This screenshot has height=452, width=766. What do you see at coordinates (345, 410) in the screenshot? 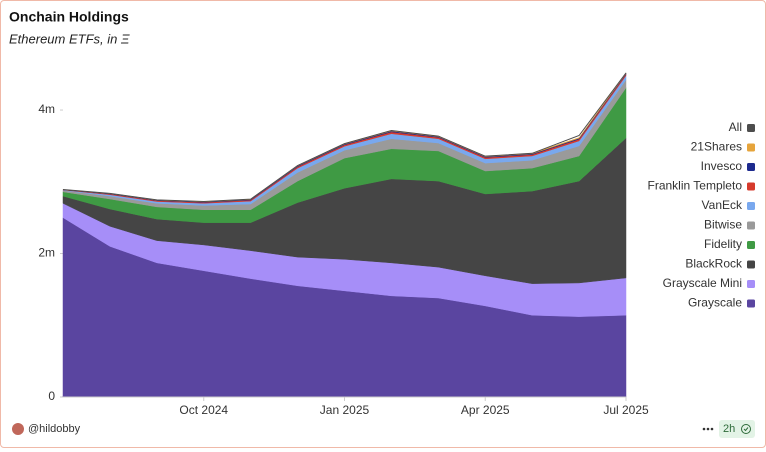
I see `x-tick-label: Jan 2025` at bounding box center [345, 410].